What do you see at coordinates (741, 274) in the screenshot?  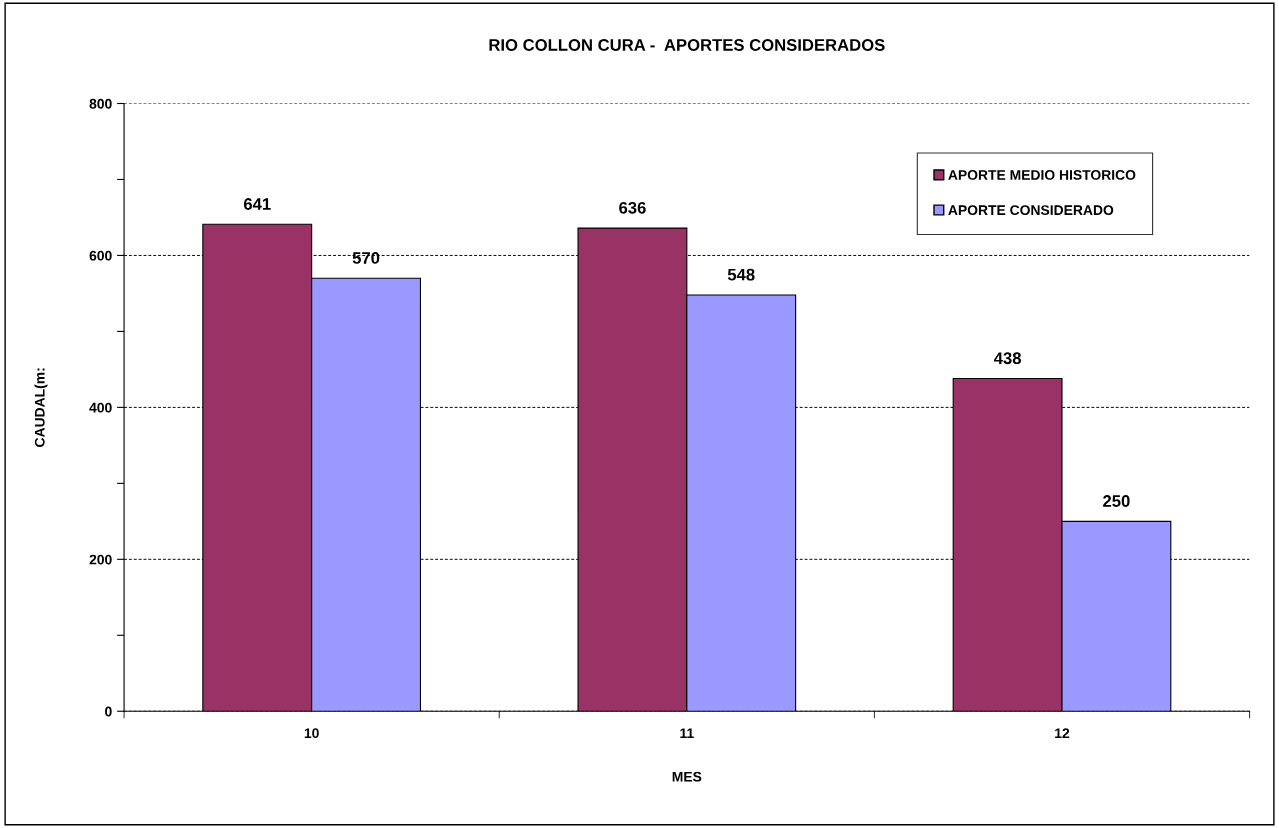 I see `data-label: 548` at bounding box center [741, 274].